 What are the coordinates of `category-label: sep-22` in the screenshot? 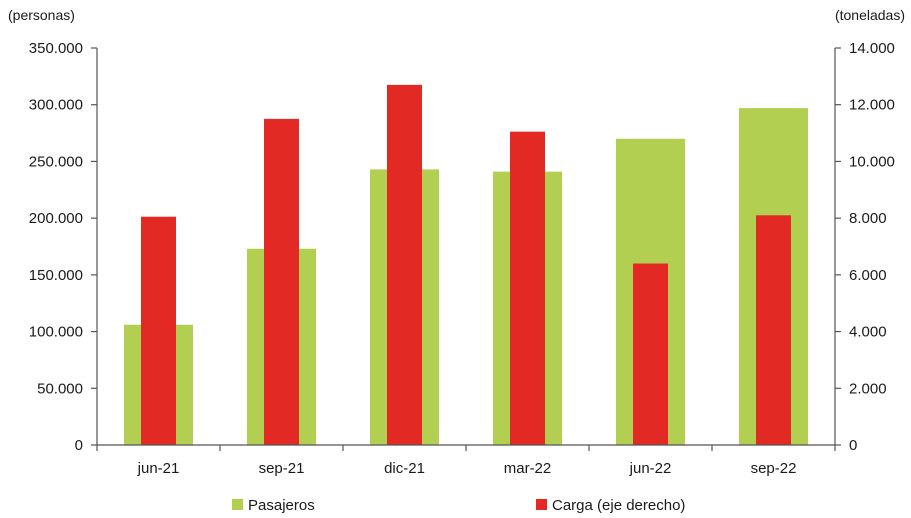 It's located at (774, 468).